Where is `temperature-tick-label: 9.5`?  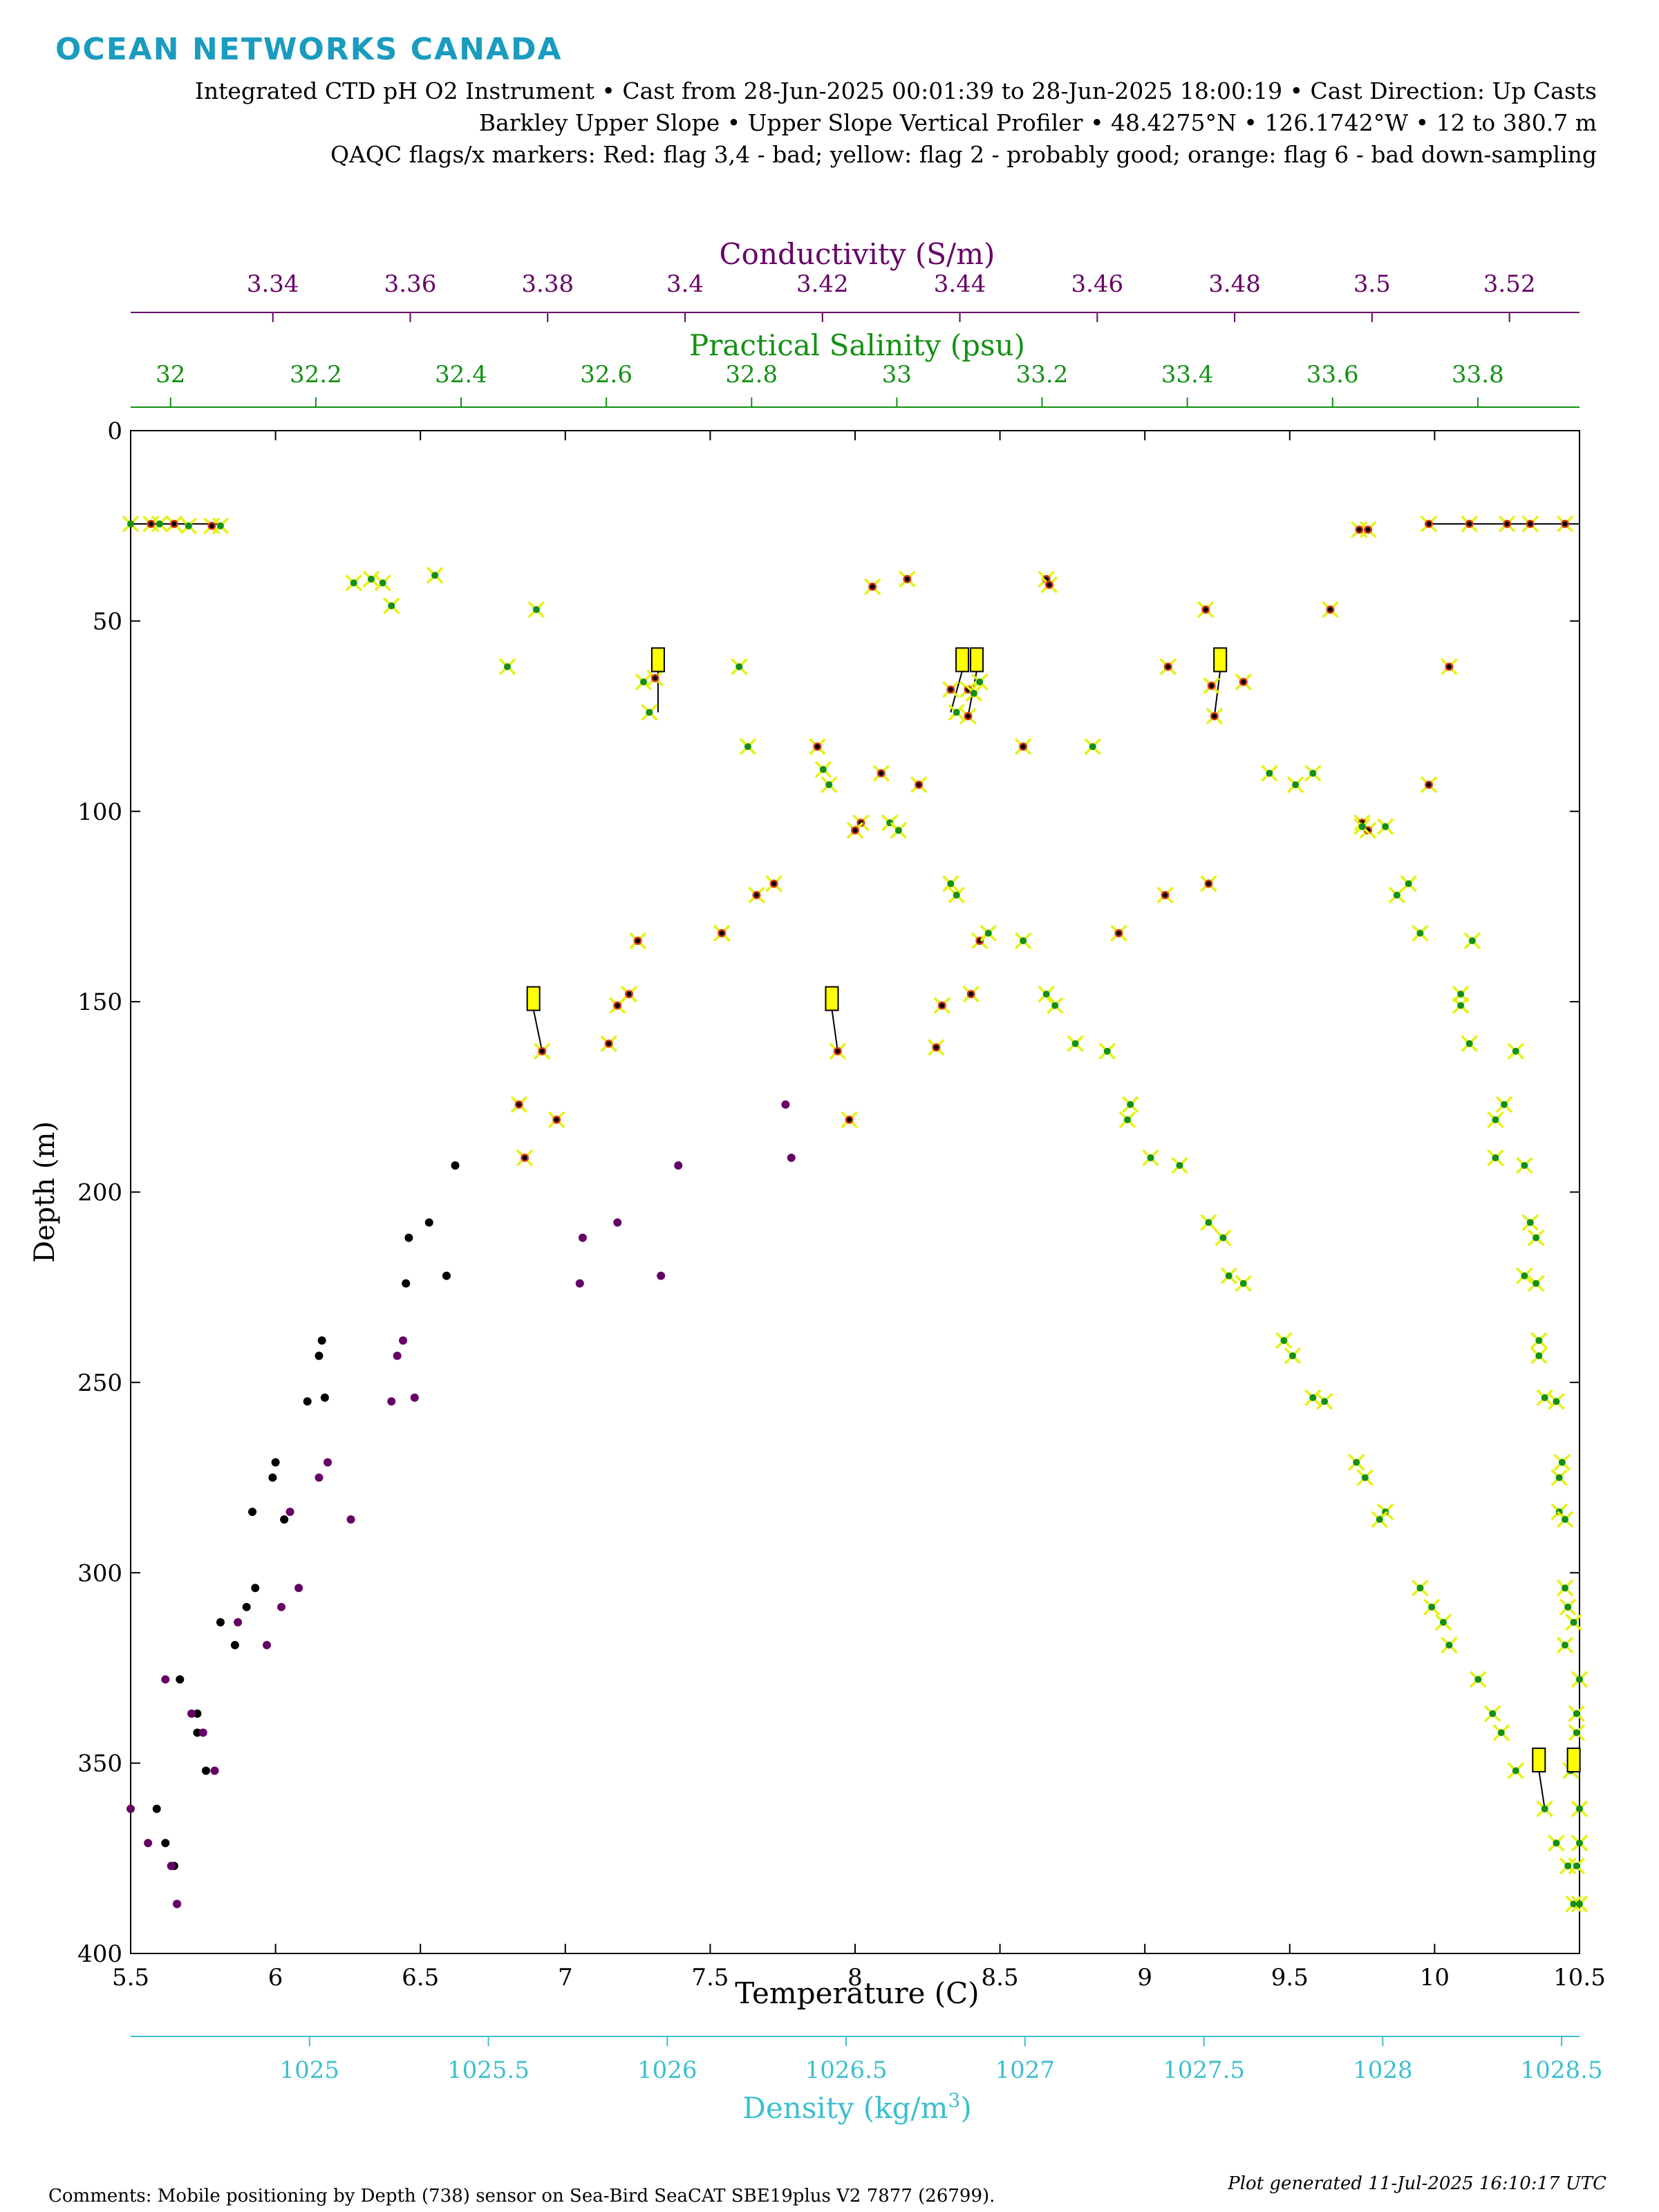
temperature-tick-label: 9.5 is located at coordinates (1290, 1977).